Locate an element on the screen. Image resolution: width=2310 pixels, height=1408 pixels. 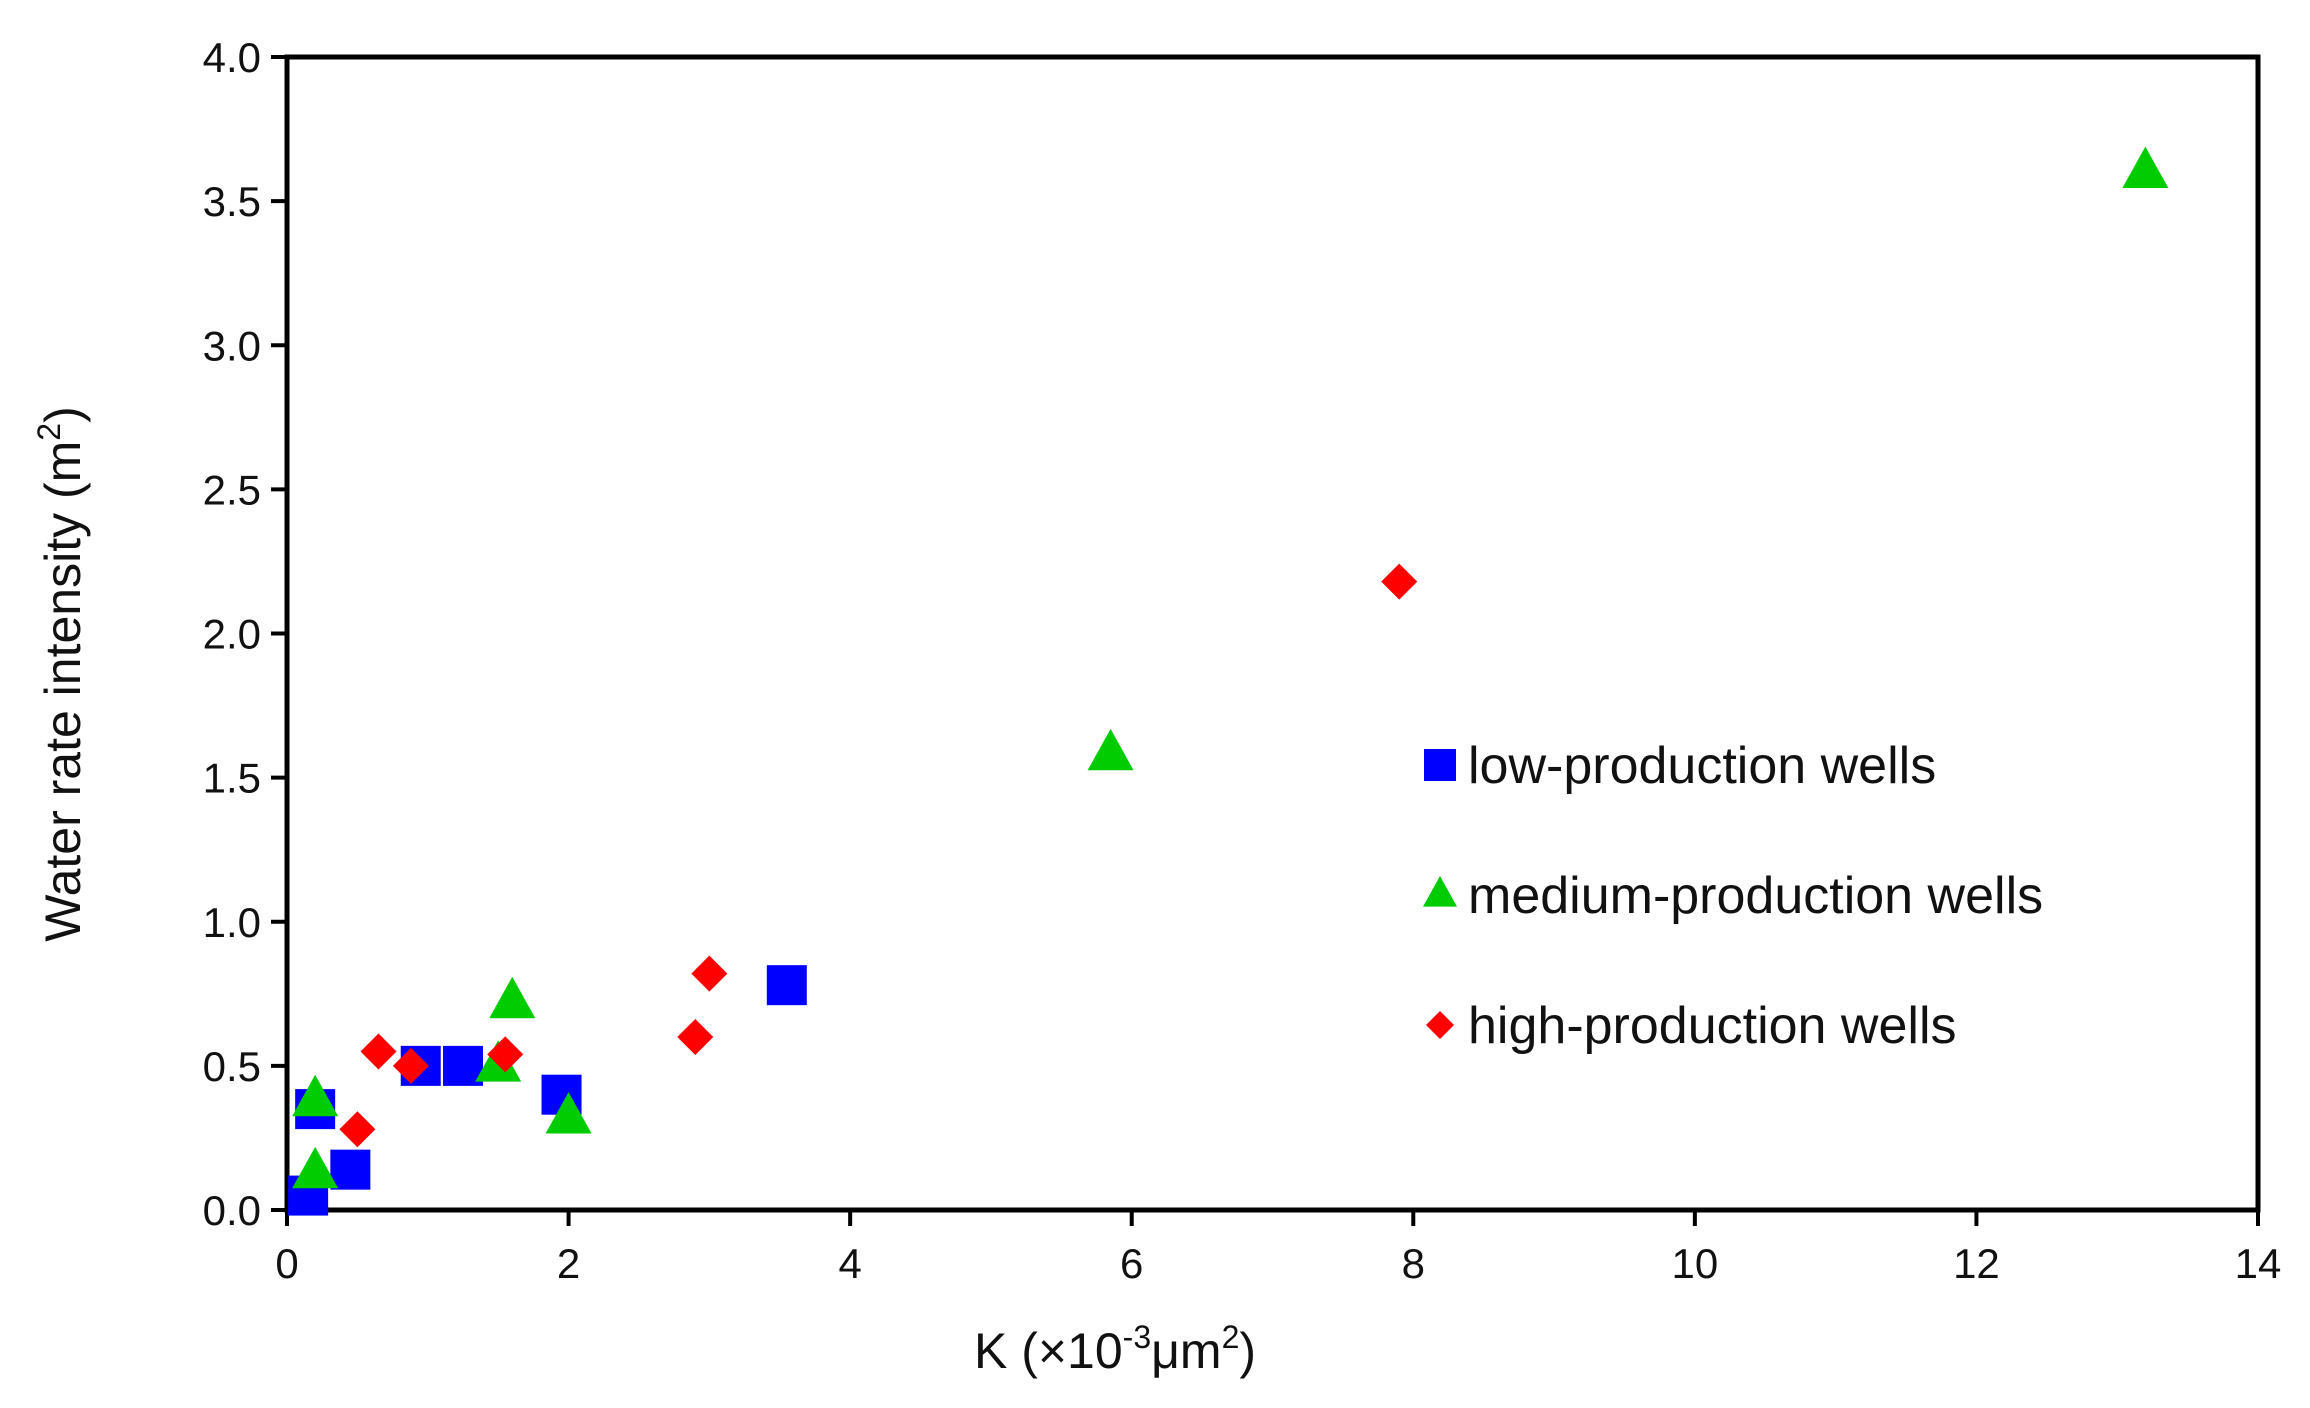
x-tick-label: 4 is located at coordinates (849, 1263).